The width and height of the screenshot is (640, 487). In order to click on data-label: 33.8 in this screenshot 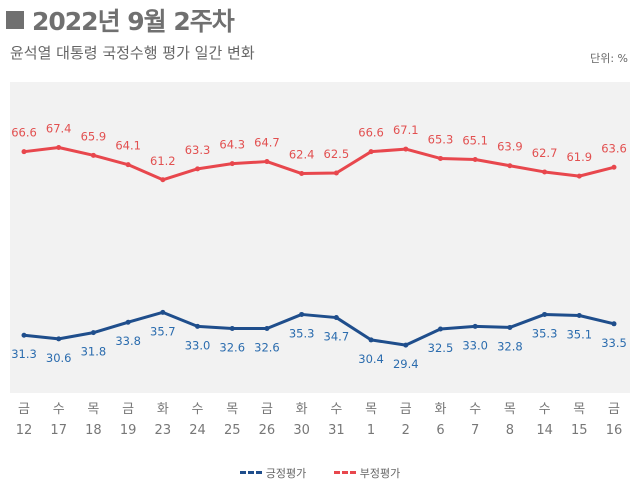, I will do `click(128, 341)`.